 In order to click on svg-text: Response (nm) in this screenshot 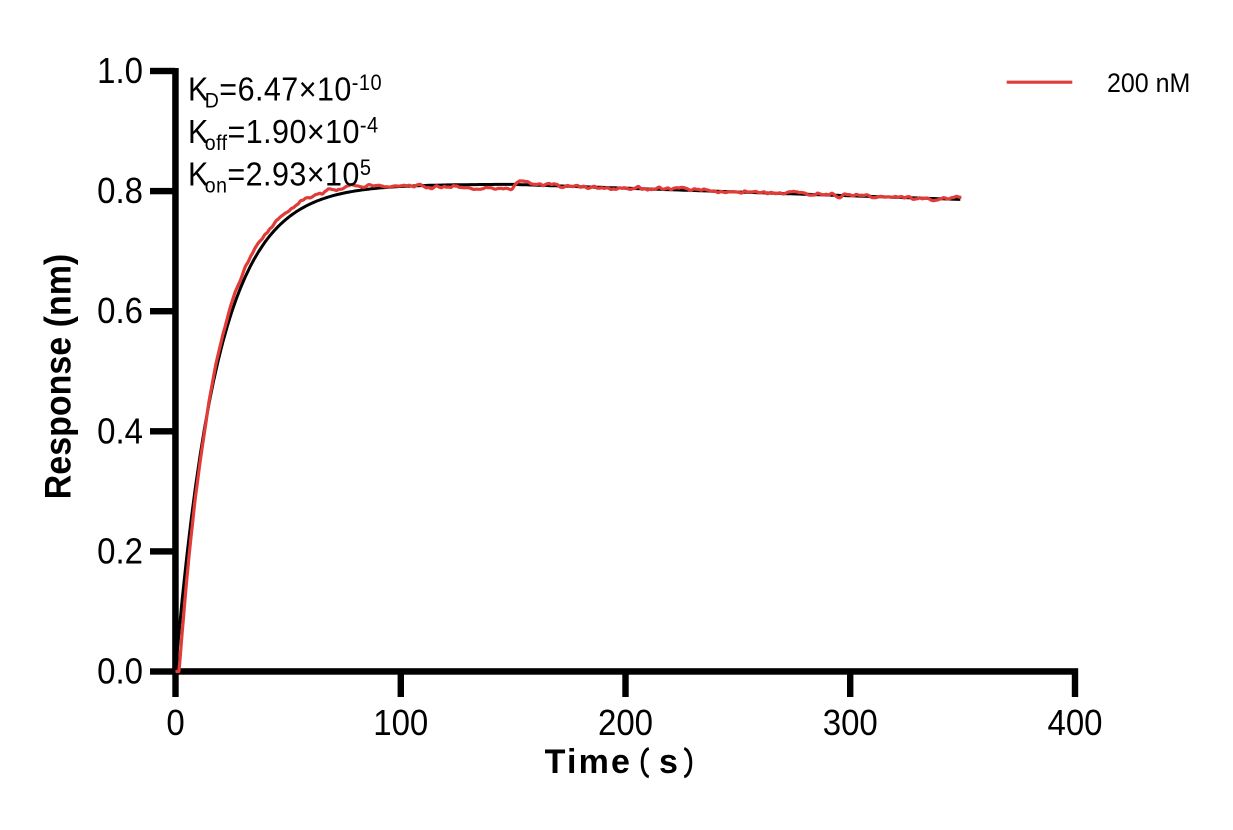, I will do `click(58, 376)`.